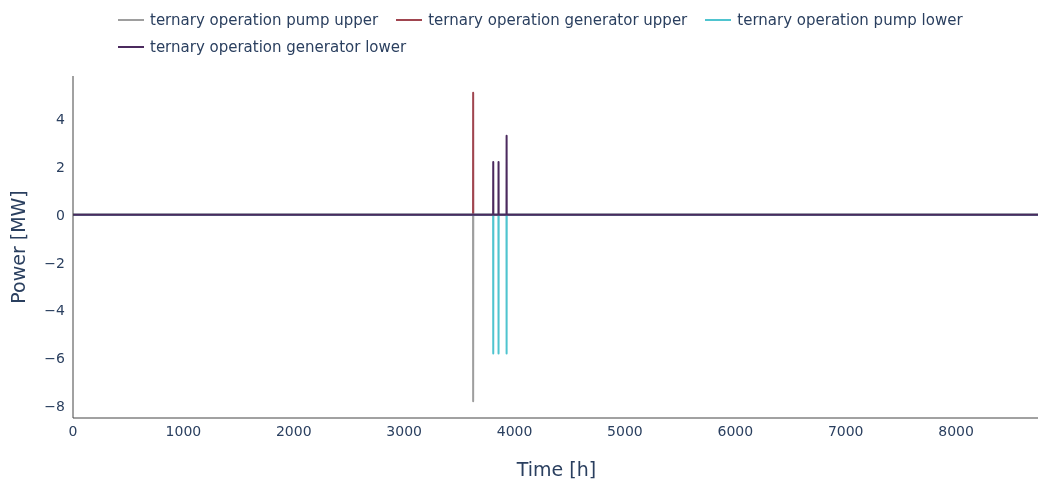  Describe the element at coordinates (55, 358) in the screenshot. I see `y-tick-label: −6` at that location.